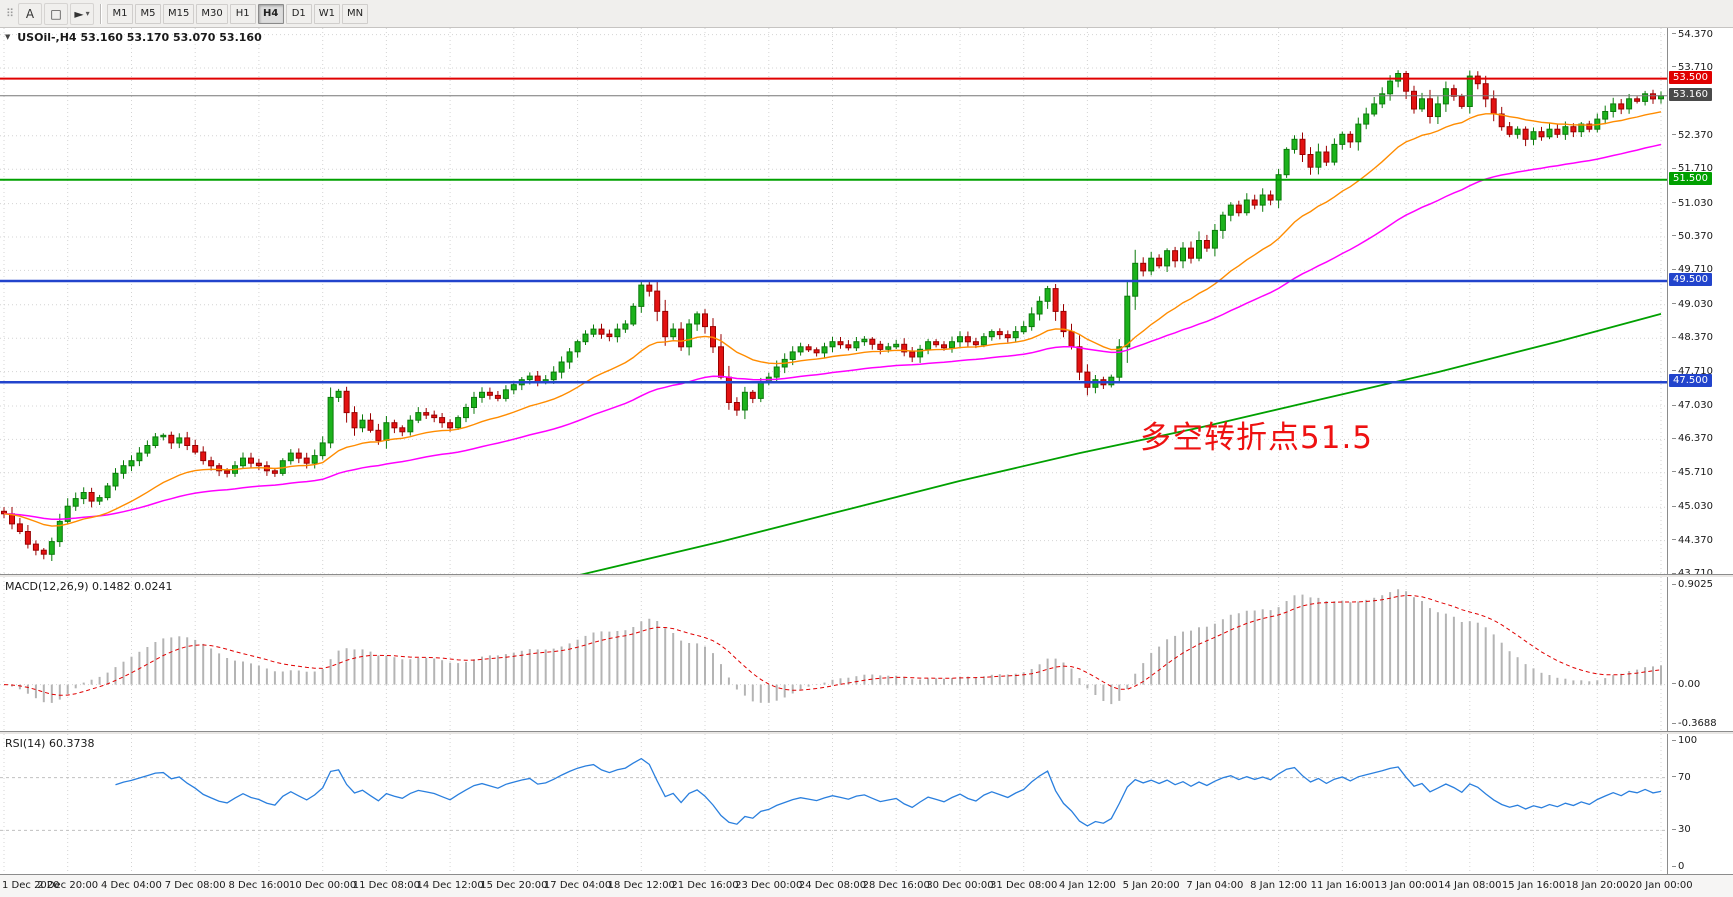 The image size is (1733, 897). What do you see at coordinates (1684, 740) in the screenshot?
I see `rsi-tick-label: 100` at bounding box center [1684, 740].